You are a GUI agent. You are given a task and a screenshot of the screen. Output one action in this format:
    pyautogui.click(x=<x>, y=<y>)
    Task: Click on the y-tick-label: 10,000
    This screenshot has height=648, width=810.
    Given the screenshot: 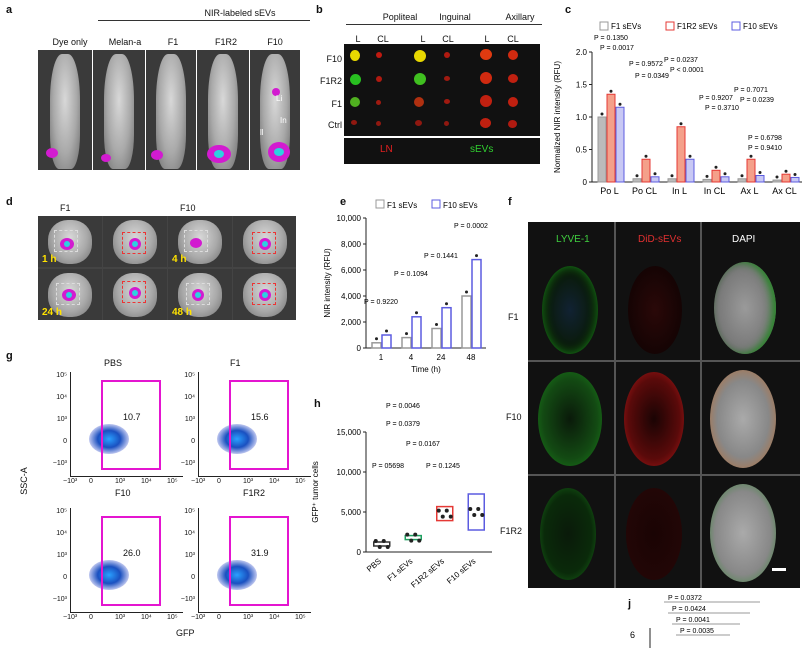 What is the action you would take?
    pyautogui.click(x=349, y=472)
    